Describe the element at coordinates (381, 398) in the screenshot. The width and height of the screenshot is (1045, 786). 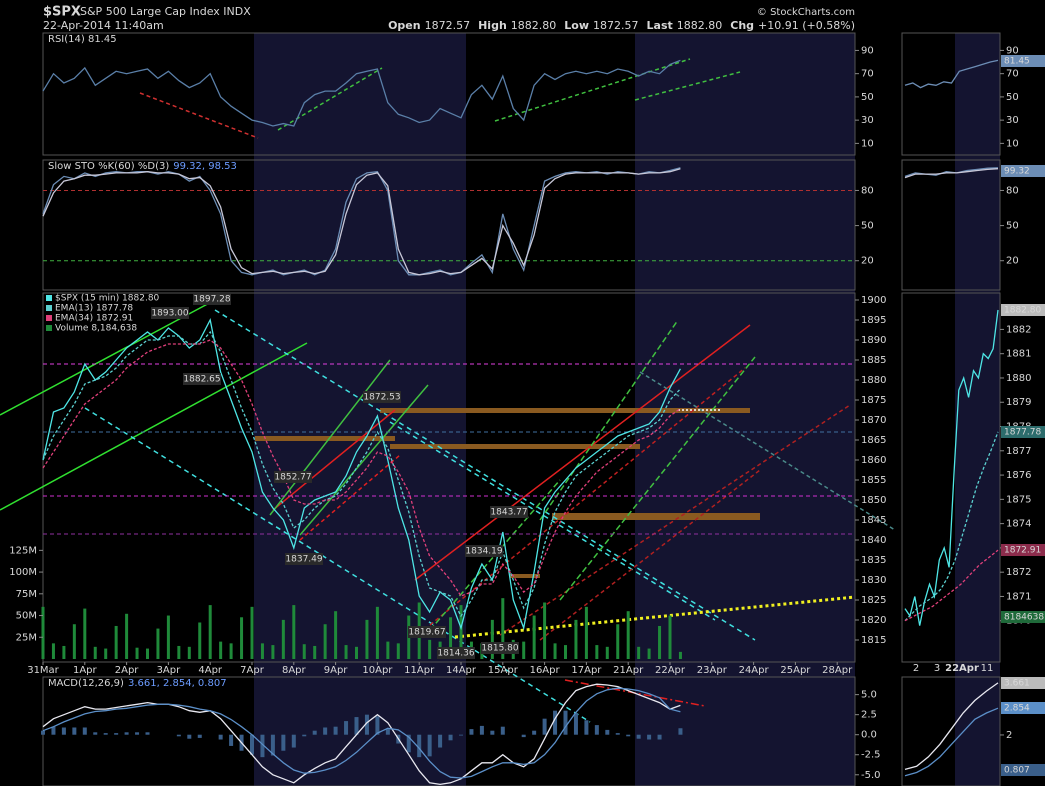
I see `annotation: 1872.53` at that location.